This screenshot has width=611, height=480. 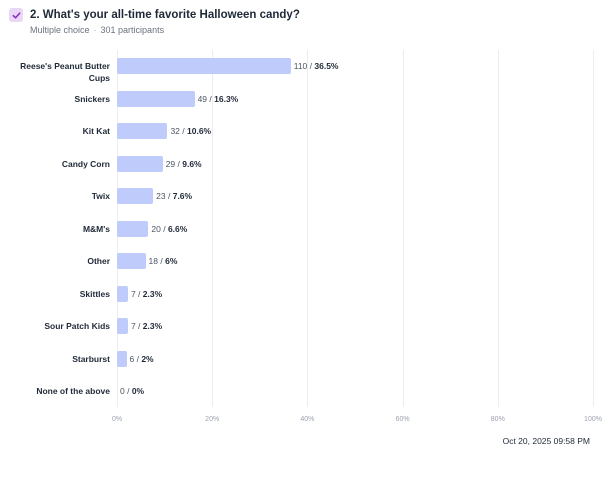 I want to click on value-label: 110 / 36.5%, so click(x=316, y=66).